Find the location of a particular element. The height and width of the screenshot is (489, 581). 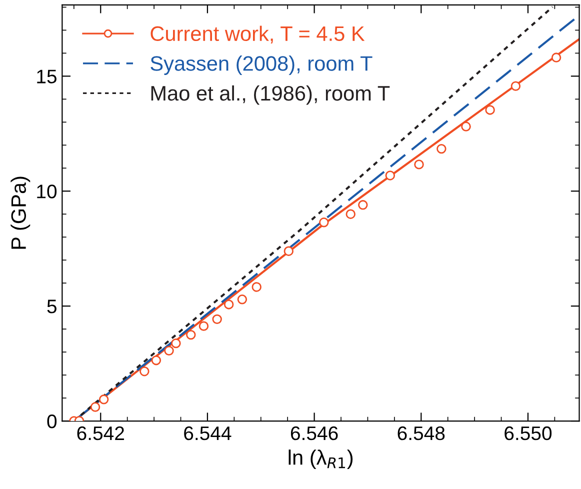

x-tick-label: 6.544 is located at coordinates (208, 433).